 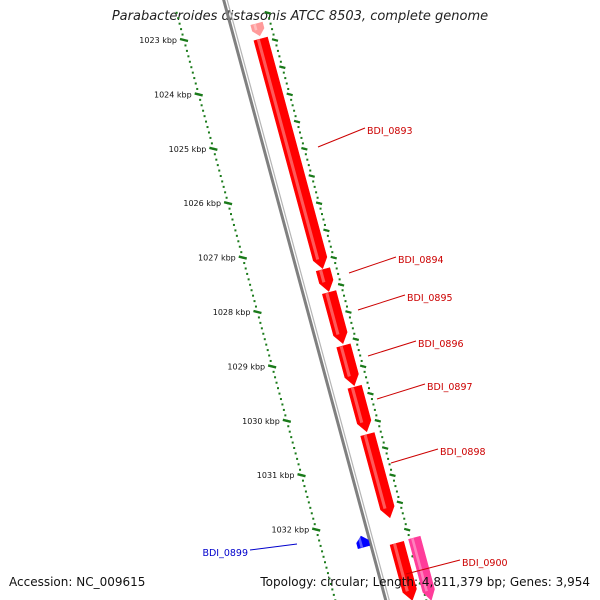 I want to click on gene-label-bdi_0896: BDI_0896, so click(x=441, y=344).